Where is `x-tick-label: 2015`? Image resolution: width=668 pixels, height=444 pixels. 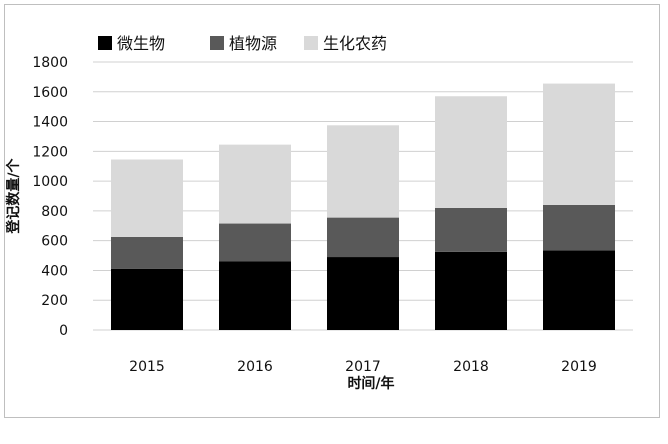 x-tick-label: 2015 is located at coordinates (147, 367).